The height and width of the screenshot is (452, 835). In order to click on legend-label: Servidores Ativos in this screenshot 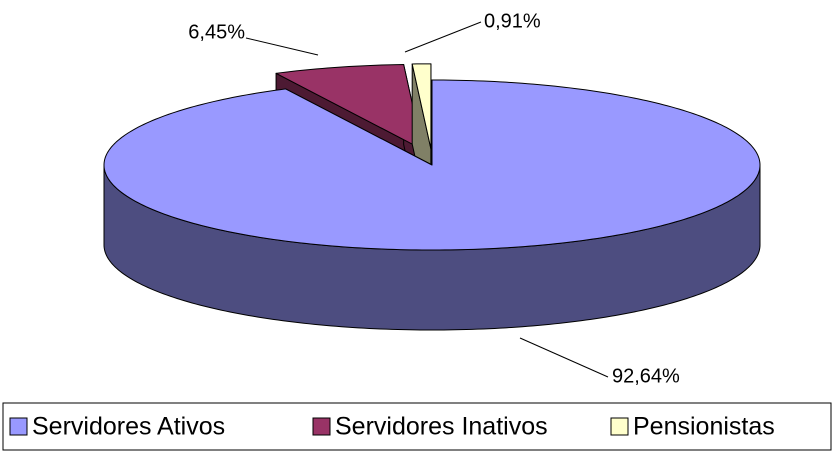, I will do `click(128, 427)`.